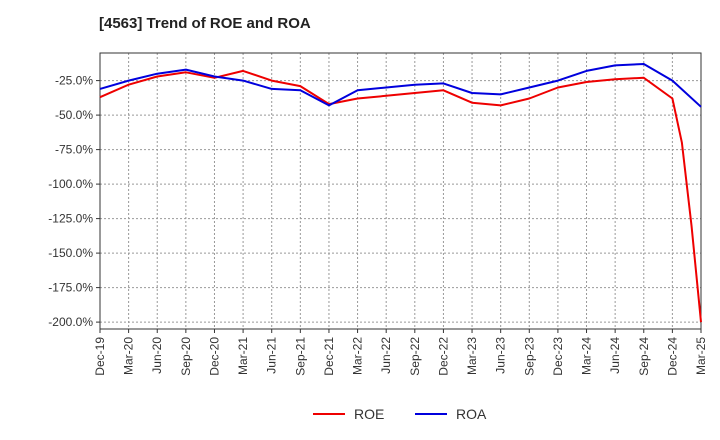 The width and height of the screenshot is (720, 440). Describe the element at coordinates (300, 356) in the screenshot. I see `x-tick-label: Sep-21` at that location.